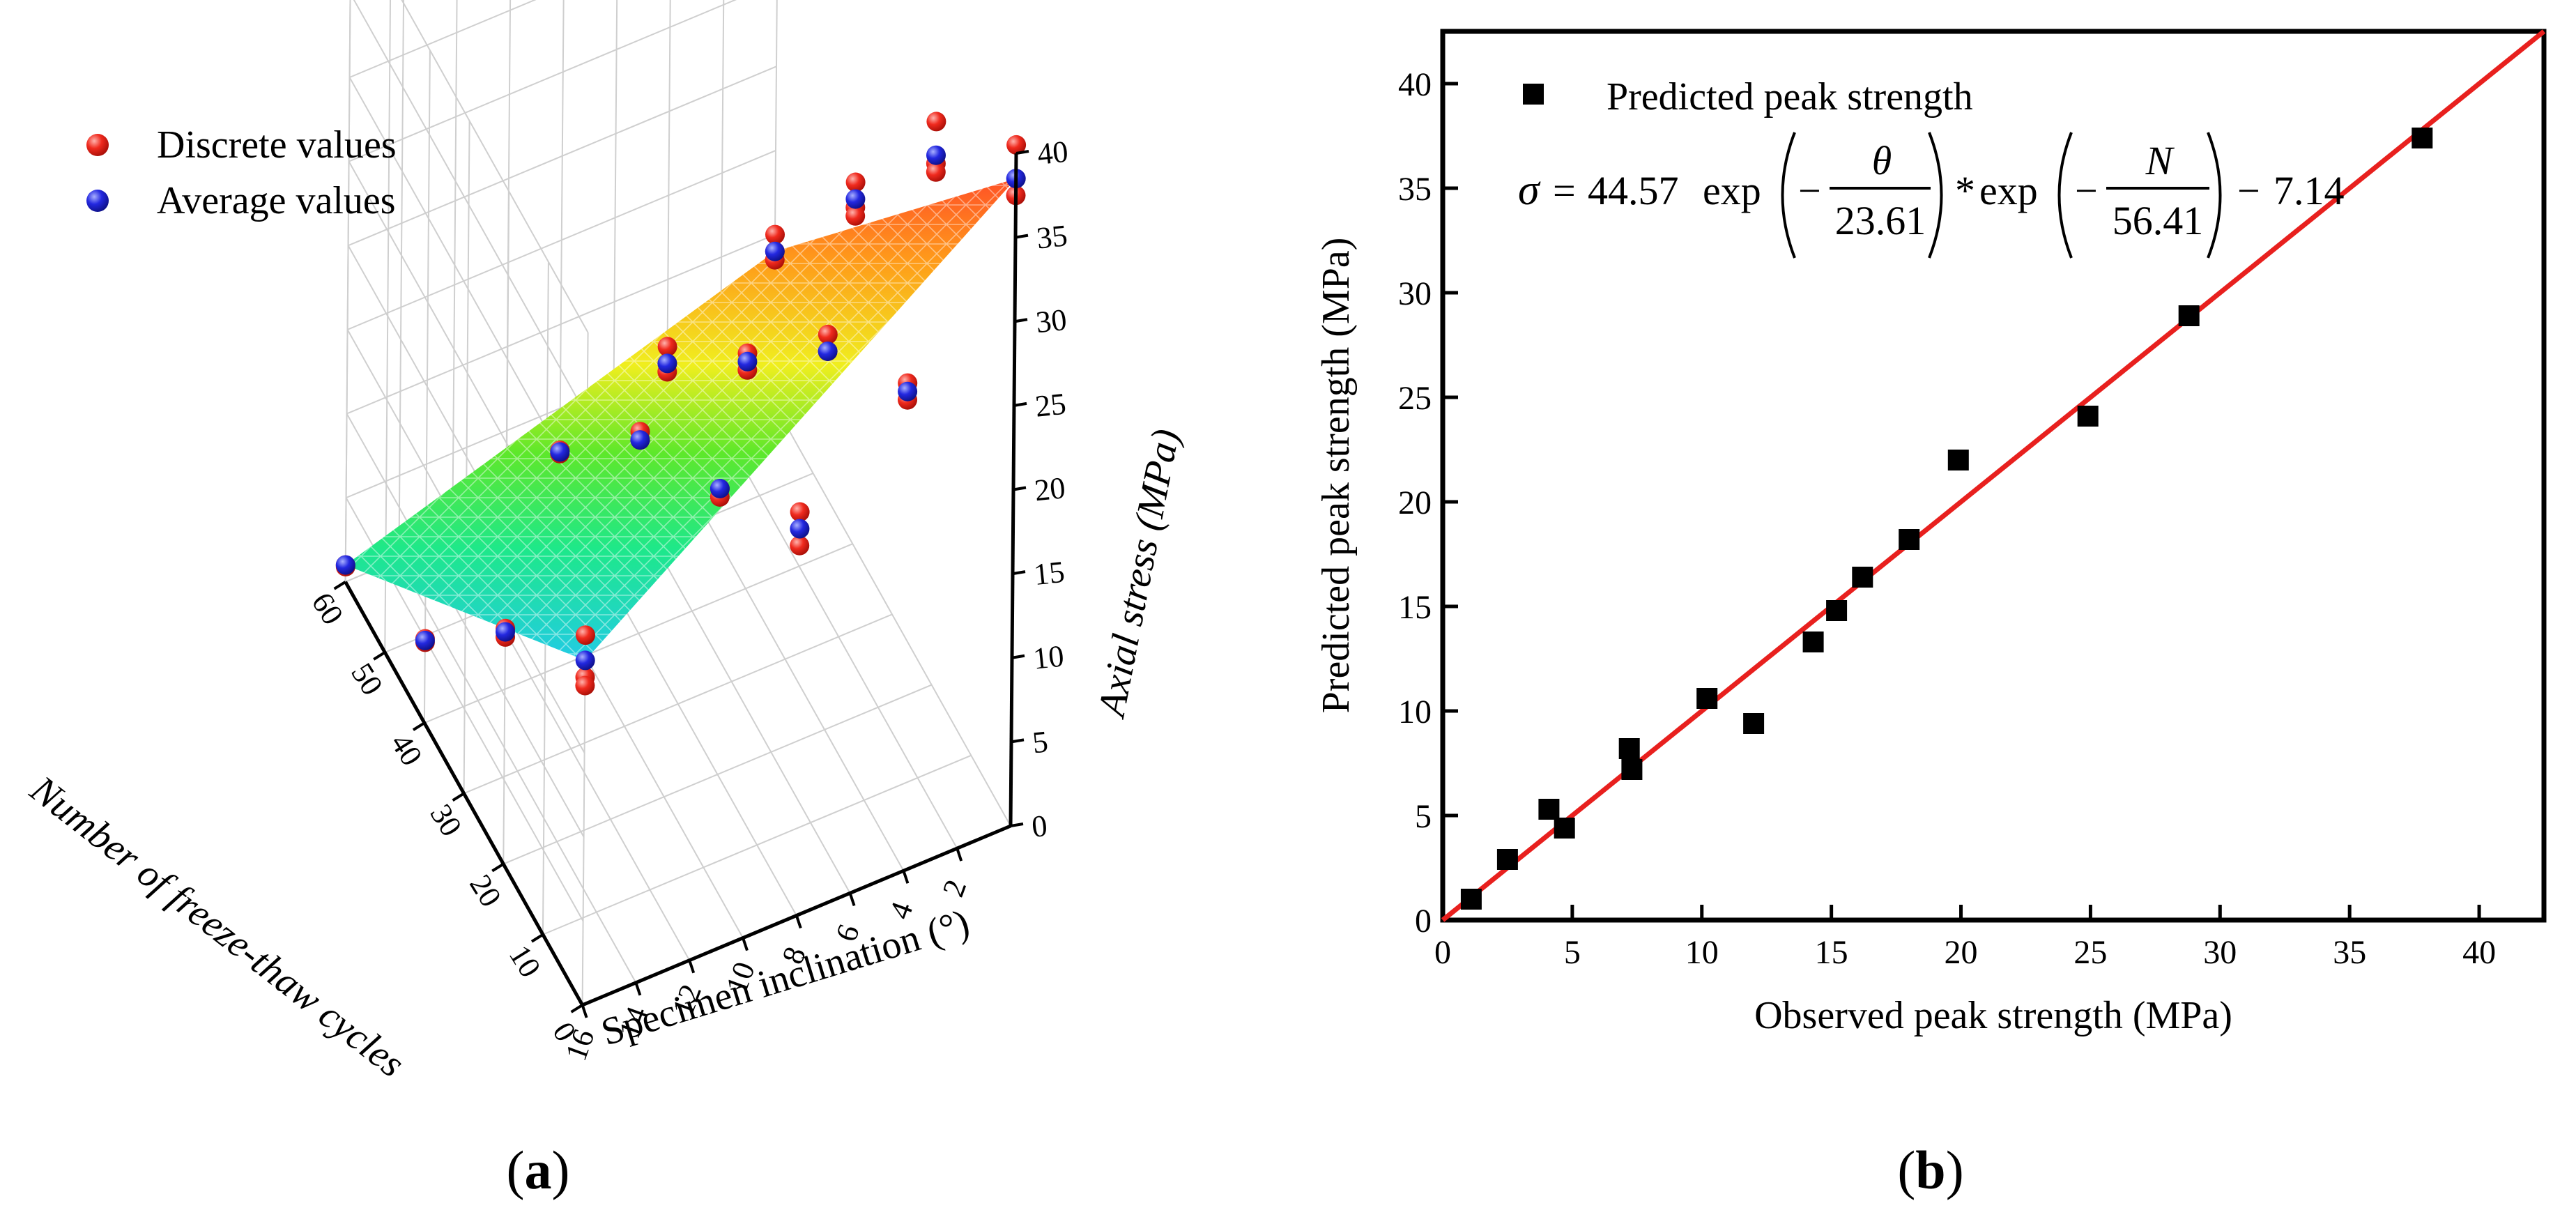 This screenshot has width=2576, height=1217. I want to click on b-y-tick-label: 40, so click(1415, 84).